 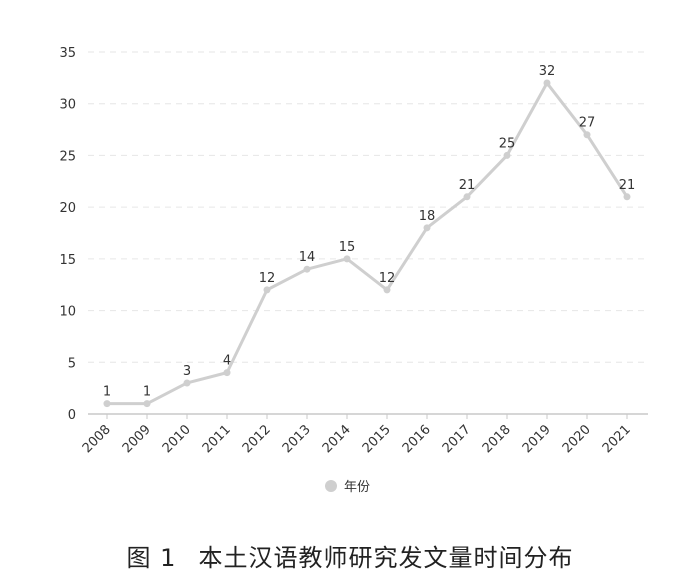 I want to click on x-tick-label: 2008, so click(x=97, y=439).